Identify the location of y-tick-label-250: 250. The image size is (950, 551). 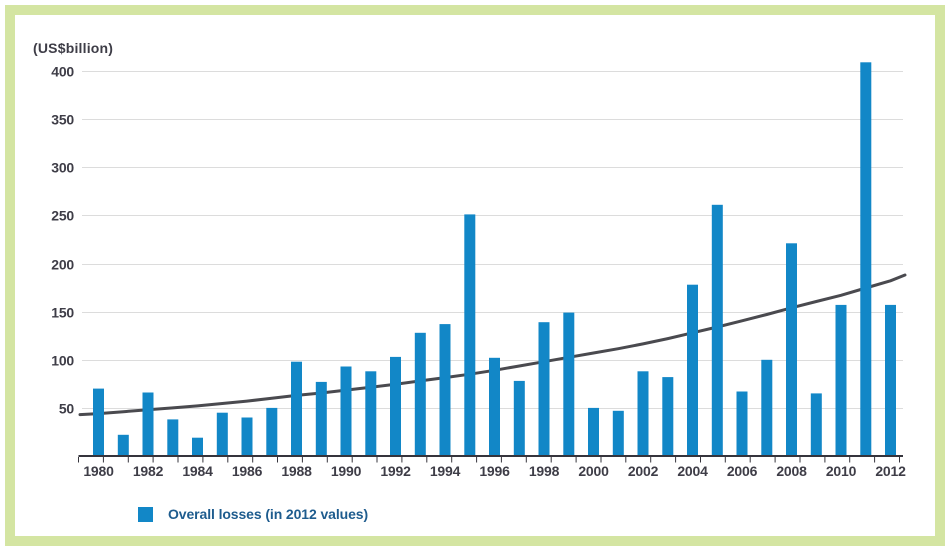
(62, 216).